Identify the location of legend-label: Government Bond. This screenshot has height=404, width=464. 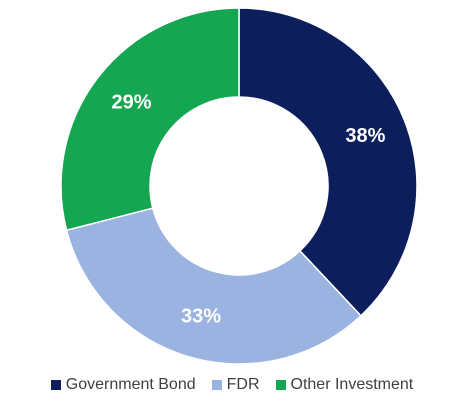
(130, 384).